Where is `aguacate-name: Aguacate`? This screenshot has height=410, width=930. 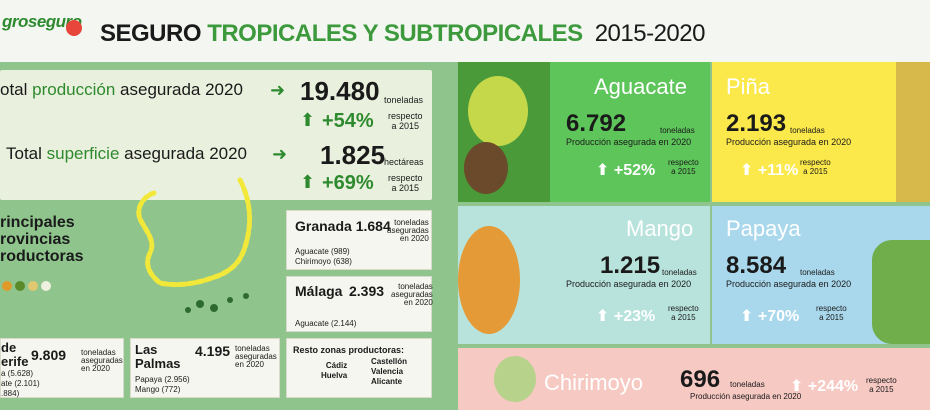 aguacate-name: Aguacate is located at coordinates (640, 86).